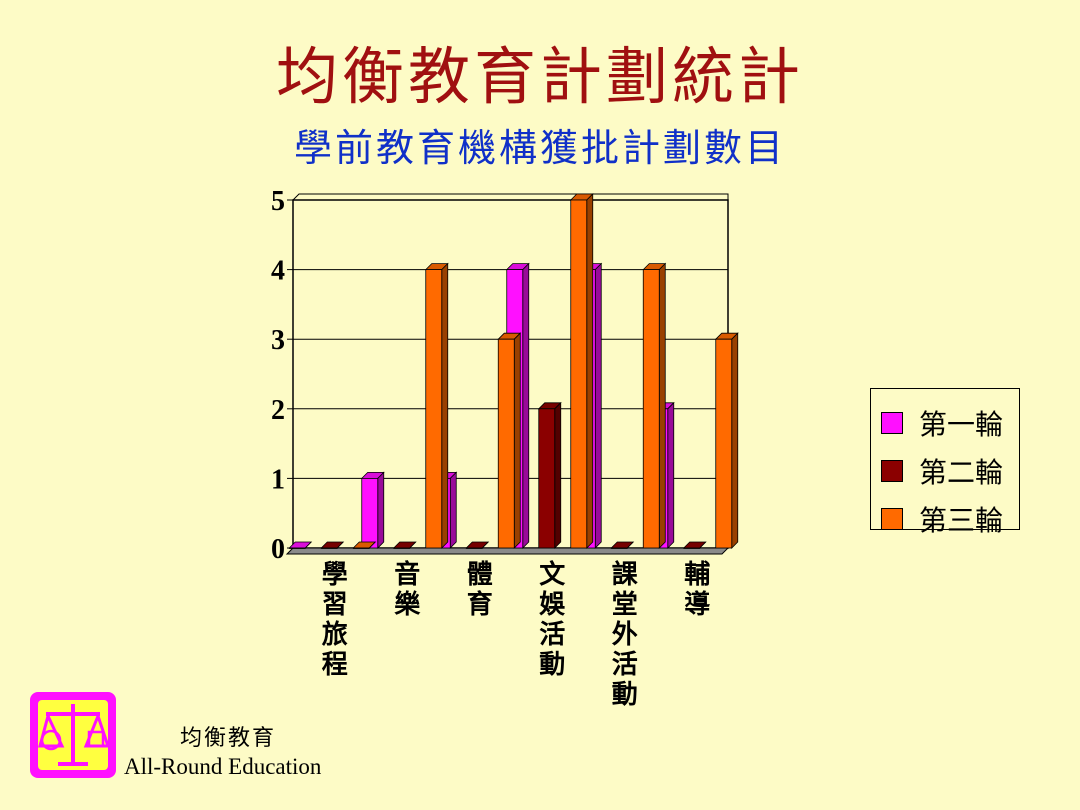 This screenshot has width=1080, height=810. Describe the element at coordinates (404, 590) in the screenshot. I see `x-tick-label-2: 音樂` at that location.